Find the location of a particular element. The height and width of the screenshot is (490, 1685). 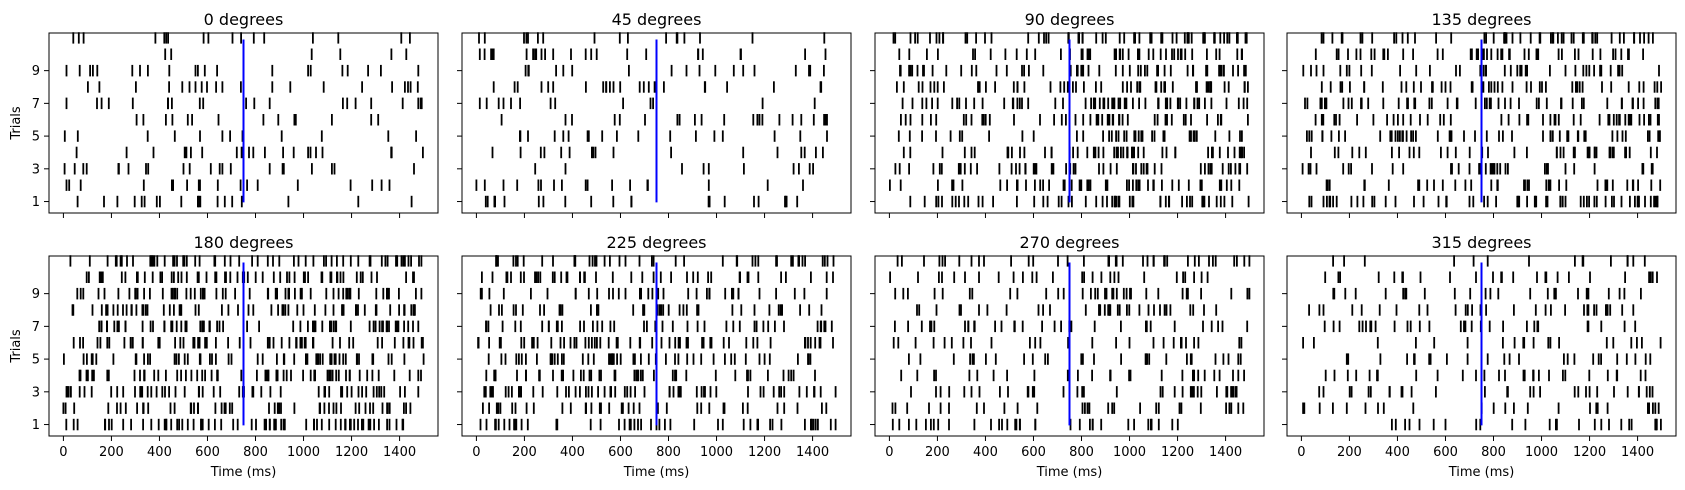

panel-title: 315 degrees is located at coordinates (1481, 242).